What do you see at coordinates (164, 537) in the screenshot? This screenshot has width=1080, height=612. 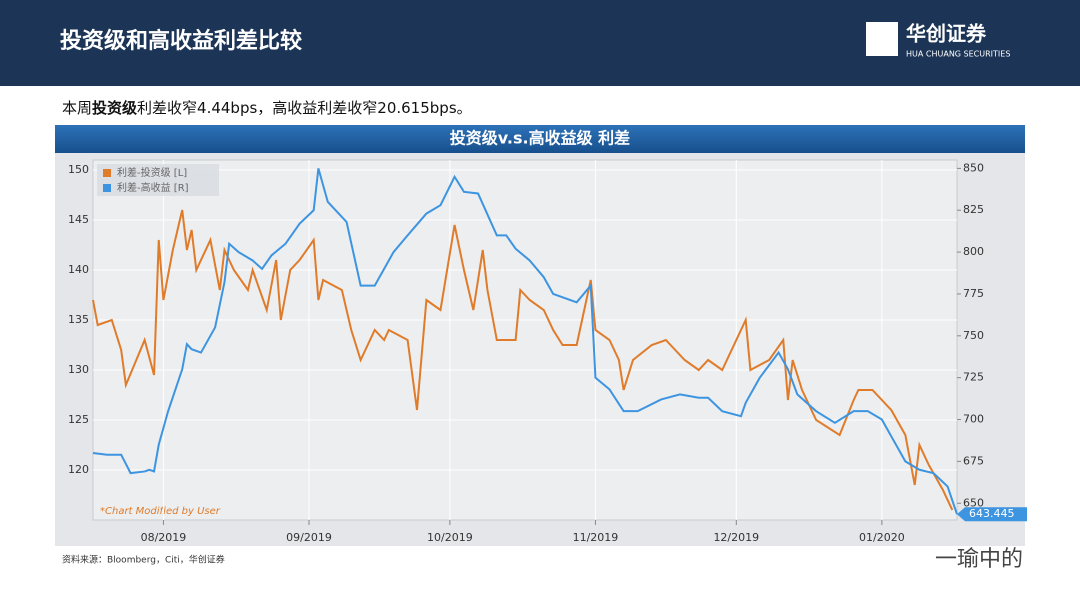 I see `x-tick-label: 08/2019` at bounding box center [164, 537].